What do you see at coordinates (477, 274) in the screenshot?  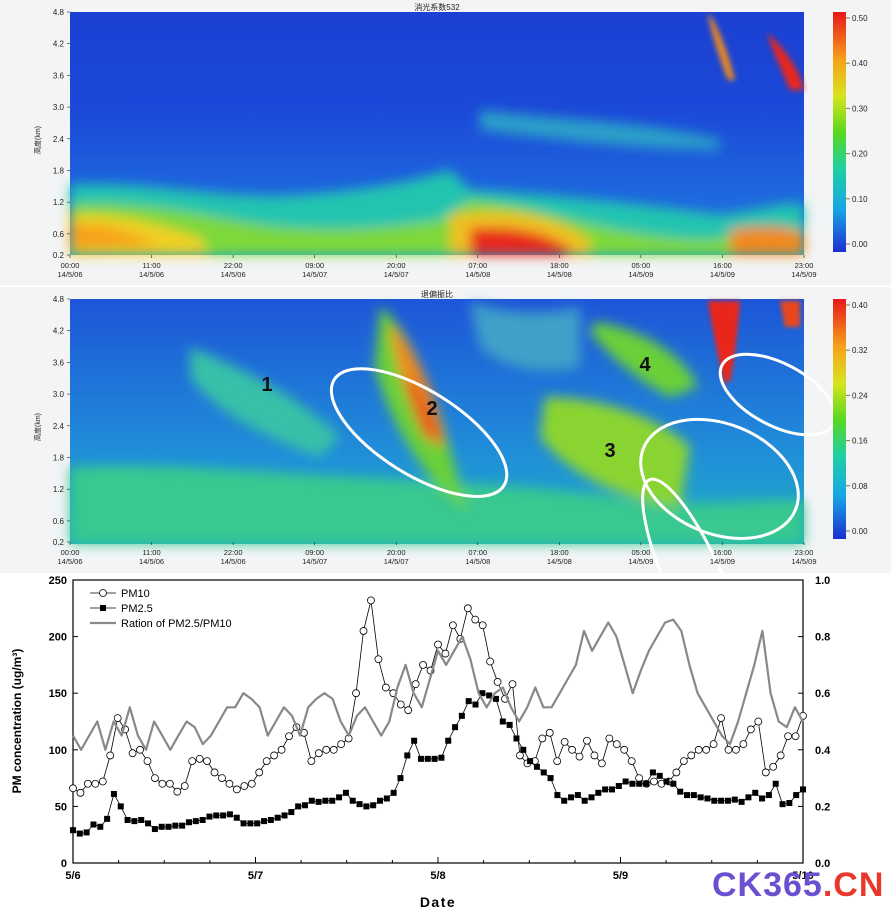 I see `lidar1-xtick-date: 14/5/08` at bounding box center [477, 274].